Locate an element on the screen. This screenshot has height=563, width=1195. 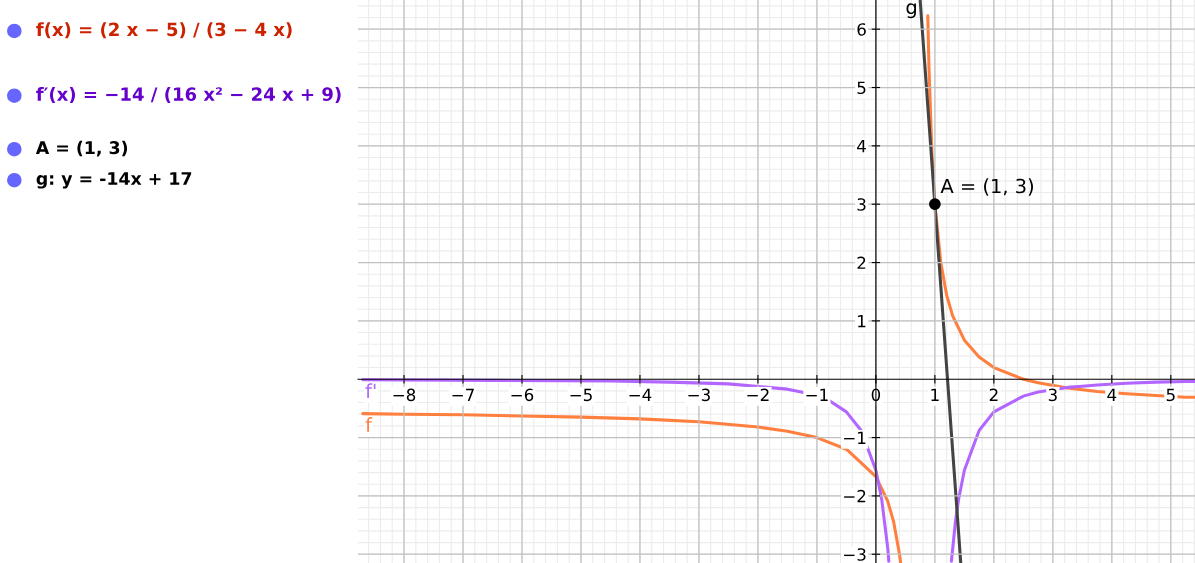
text: f′(x) = −14 / (16 x² − 24 x + 9) is located at coordinates (188, 95).